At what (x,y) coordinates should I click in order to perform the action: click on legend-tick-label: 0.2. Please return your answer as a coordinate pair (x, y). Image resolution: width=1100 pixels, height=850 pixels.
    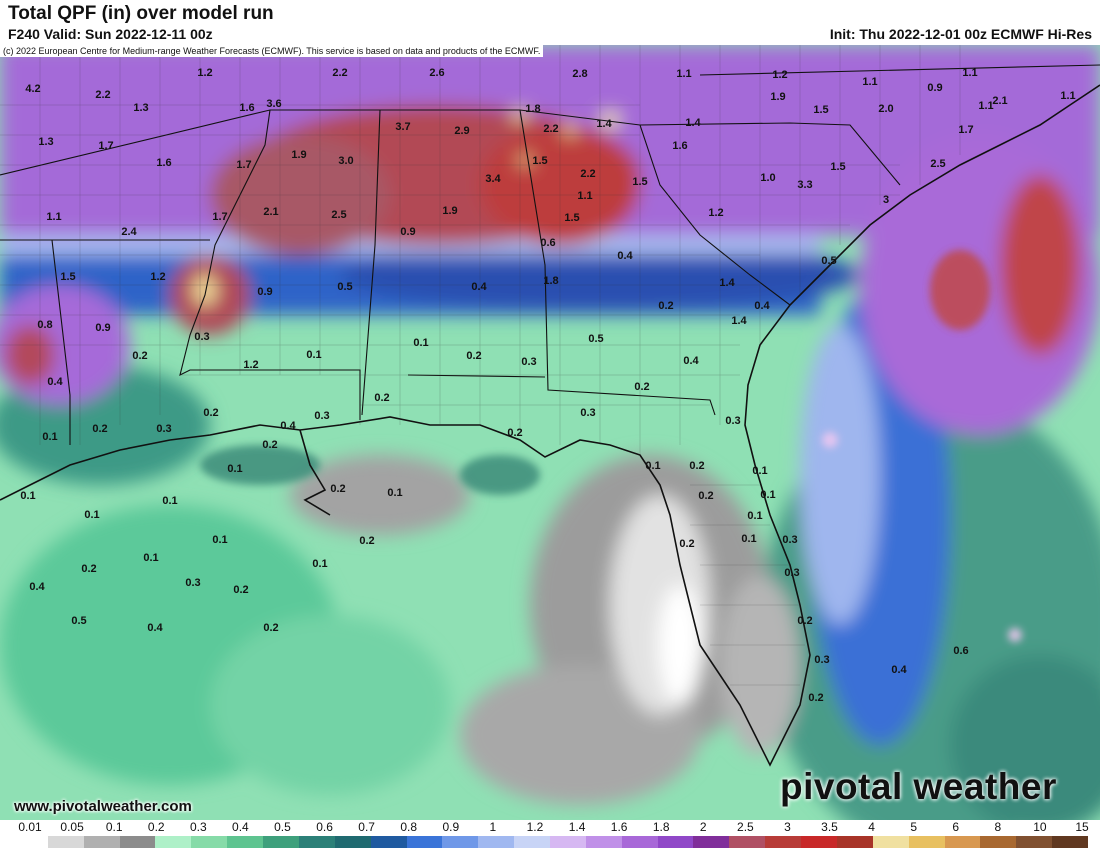
    Looking at the image, I should click on (156, 827).